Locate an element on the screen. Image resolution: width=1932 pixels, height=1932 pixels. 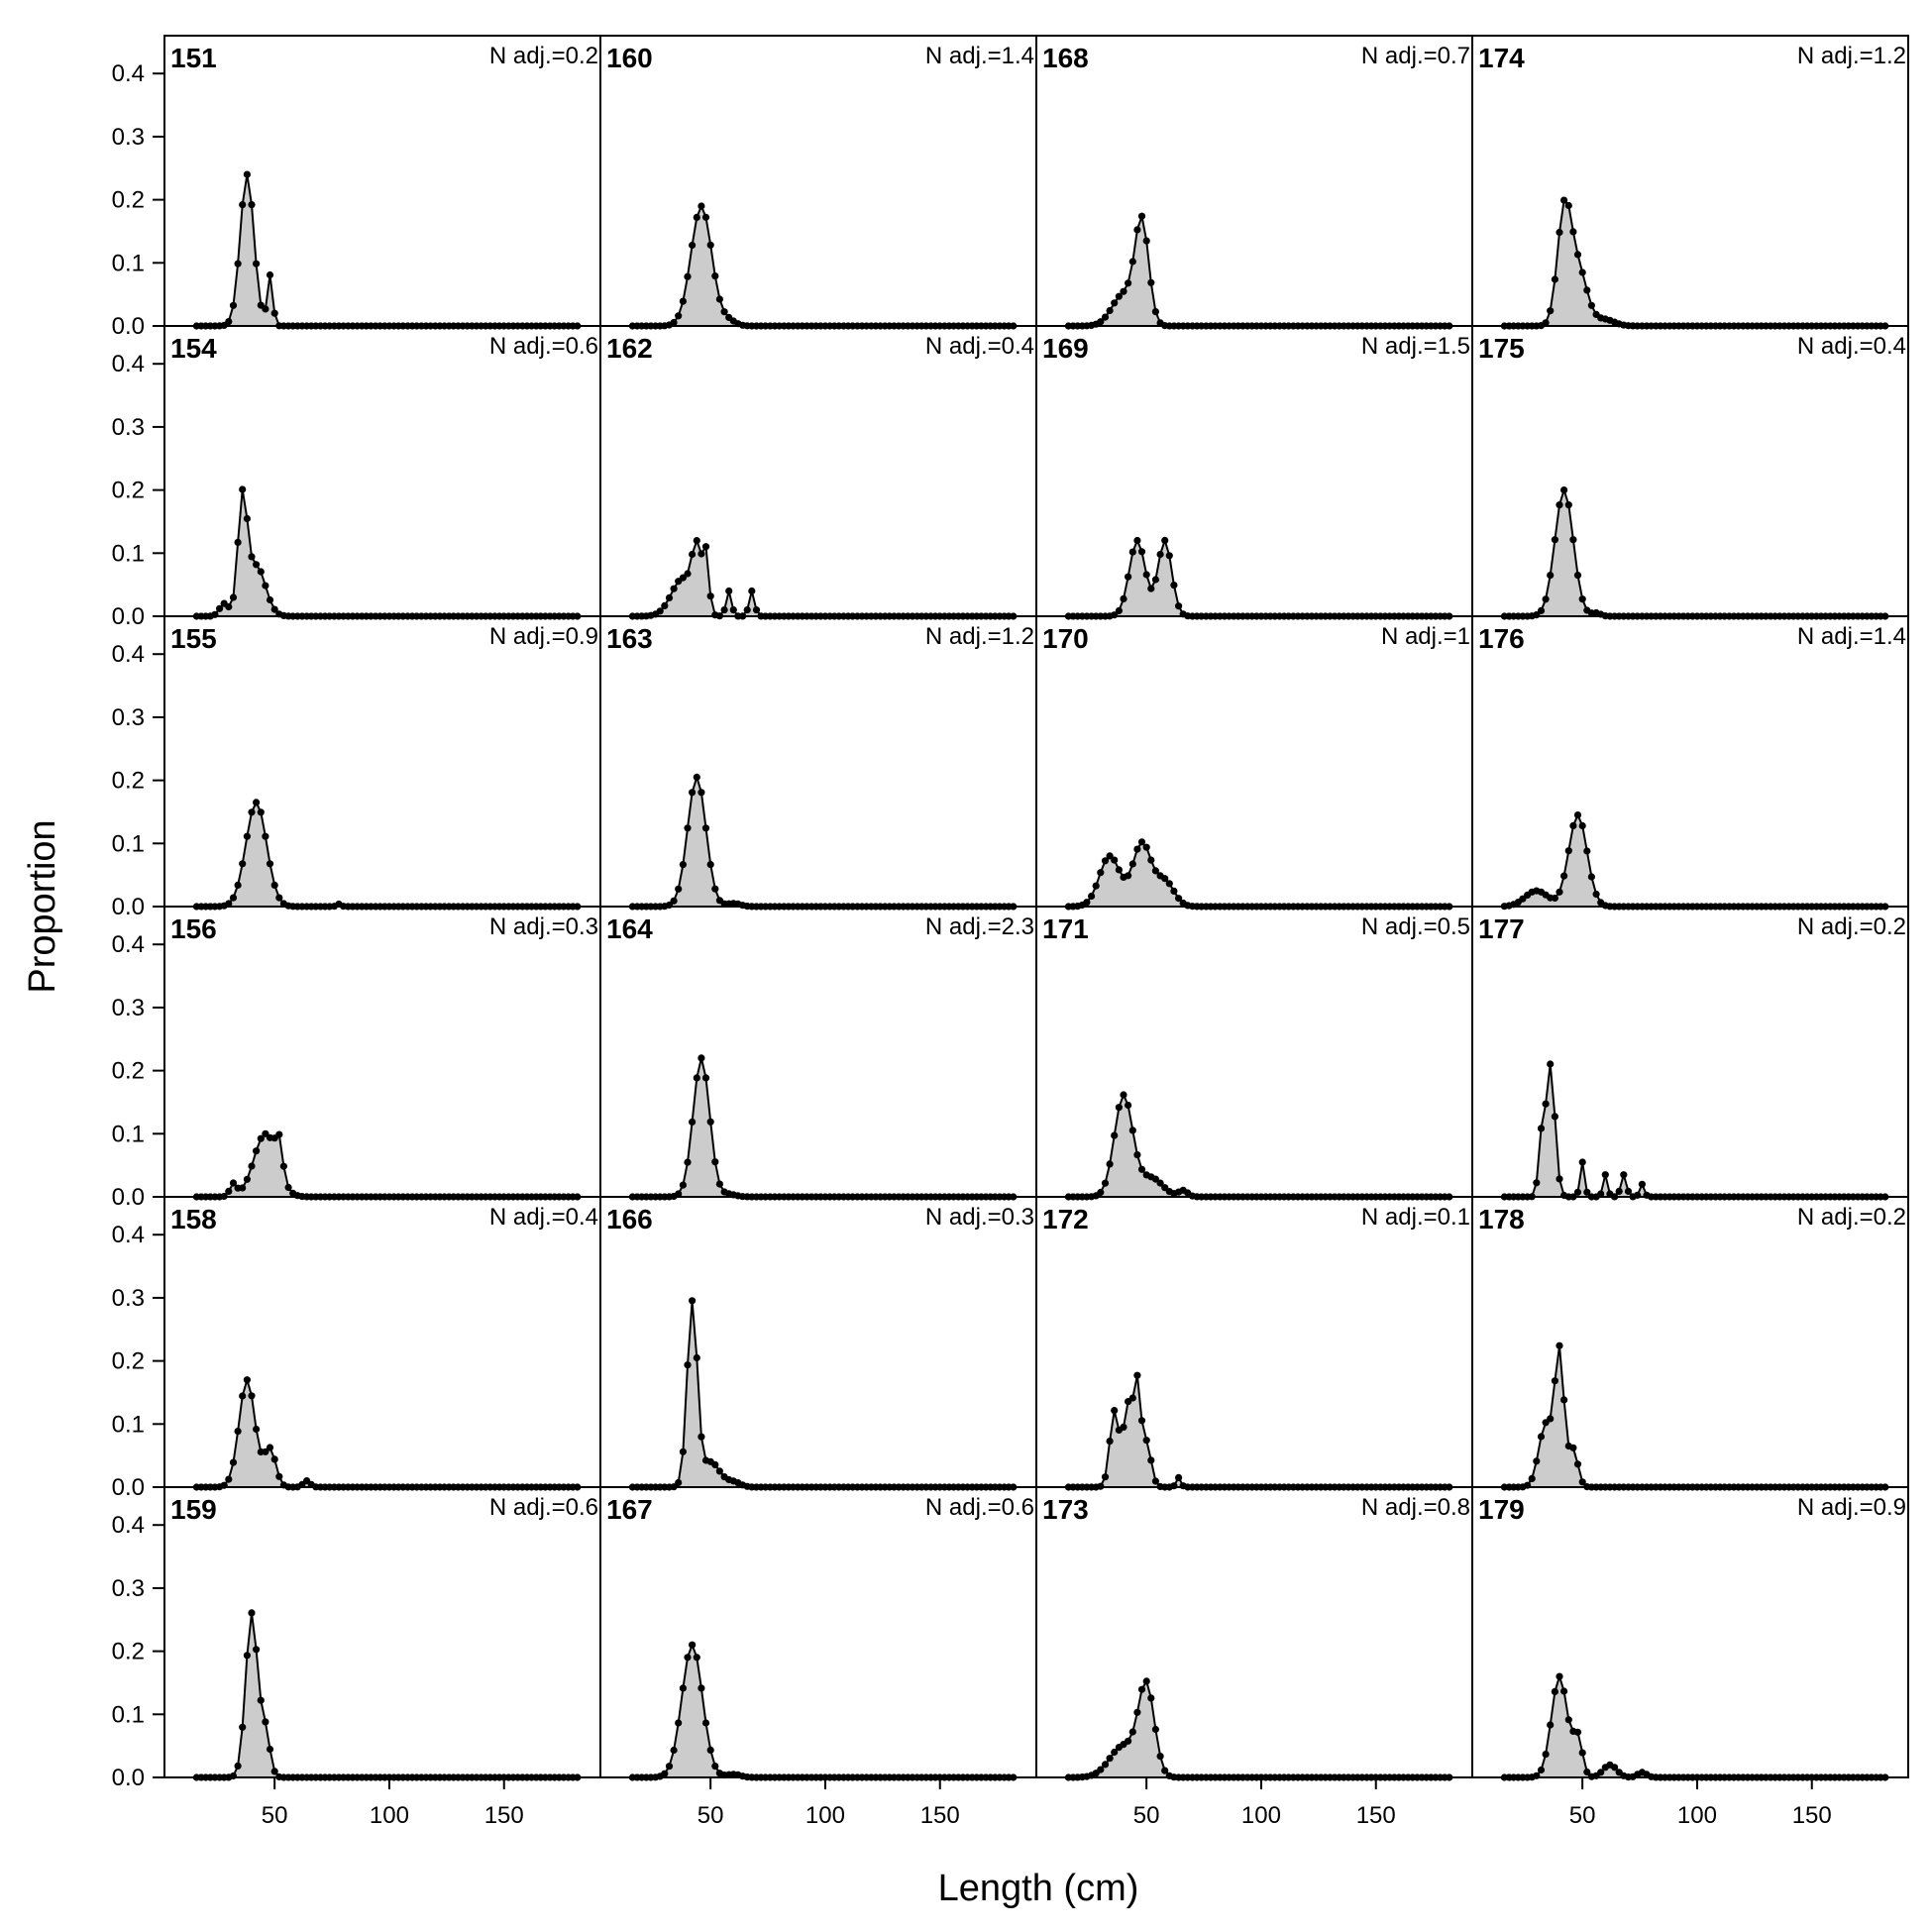
panel-id-label: 160 is located at coordinates (629, 58).